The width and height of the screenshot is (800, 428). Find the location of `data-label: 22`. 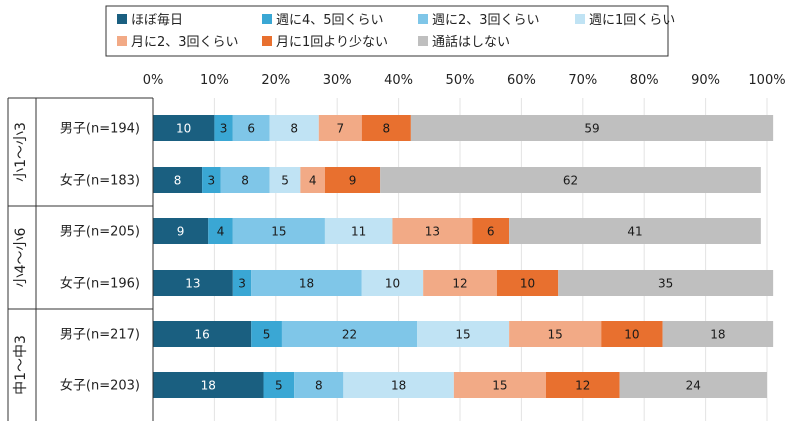

data-label: 22 is located at coordinates (349, 335).